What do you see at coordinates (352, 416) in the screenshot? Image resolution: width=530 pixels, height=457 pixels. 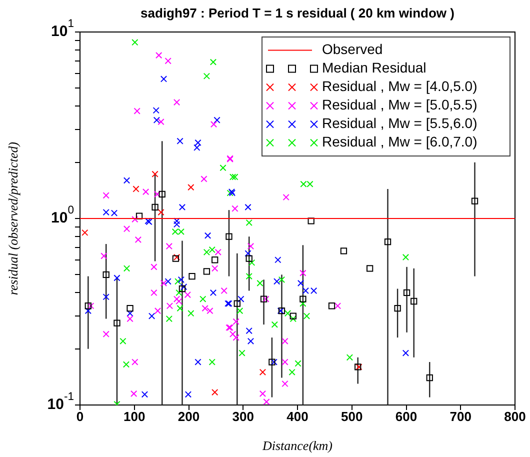 I see `x-tick-label: 500` at bounding box center [352, 416].